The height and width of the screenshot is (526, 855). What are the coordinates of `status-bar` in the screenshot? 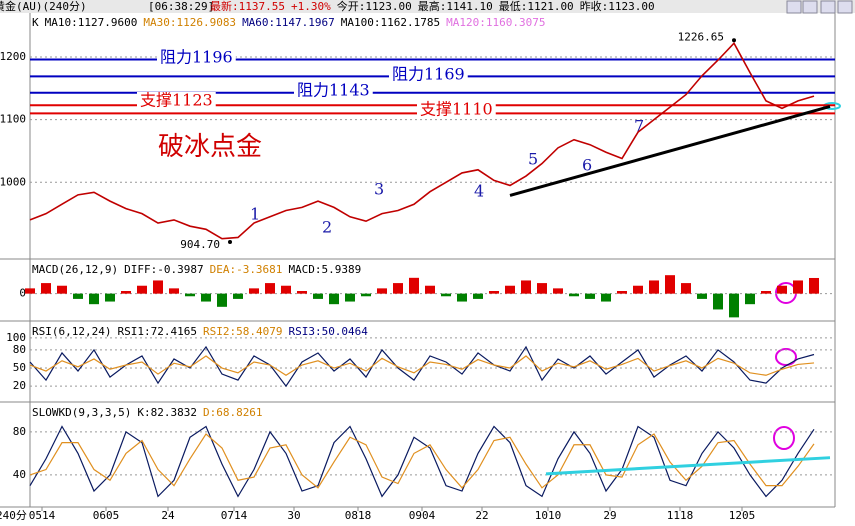 It's located at (427, 6).